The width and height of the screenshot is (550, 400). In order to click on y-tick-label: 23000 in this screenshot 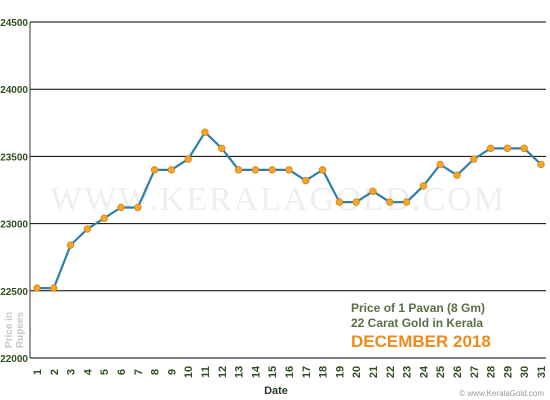, I will do `click(14, 225)`.